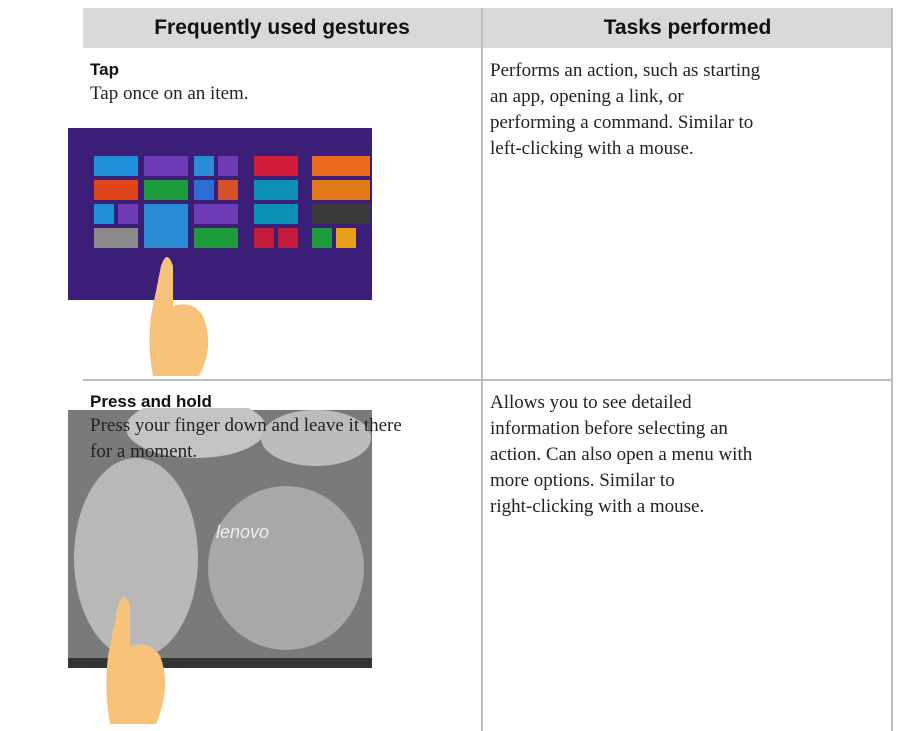 This screenshot has height=731, width=902. Describe the element at coordinates (282, 28) in the screenshot. I see `header-cell: Frequently used gestures` at that location.